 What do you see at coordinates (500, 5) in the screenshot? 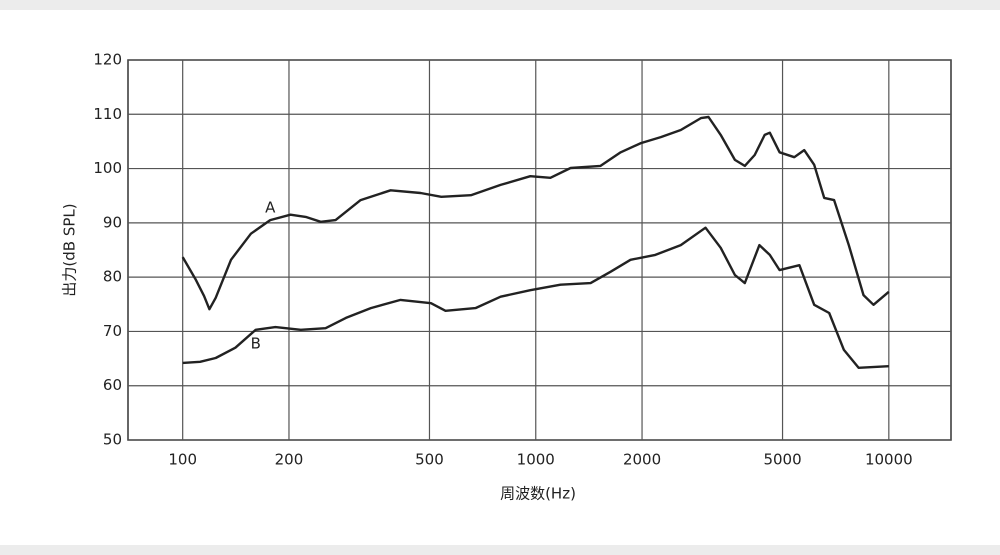
I see `top-band` at bounding box center [500, 5].